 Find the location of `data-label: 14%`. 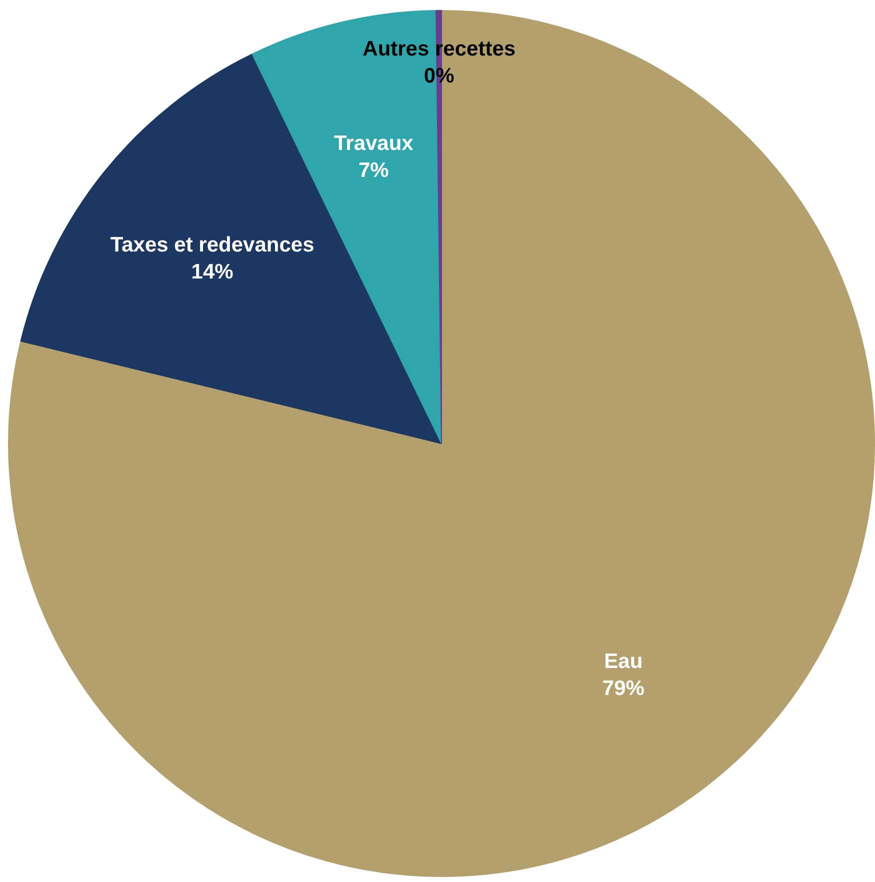

data-label: 14% is located at coordinates (212, 272).